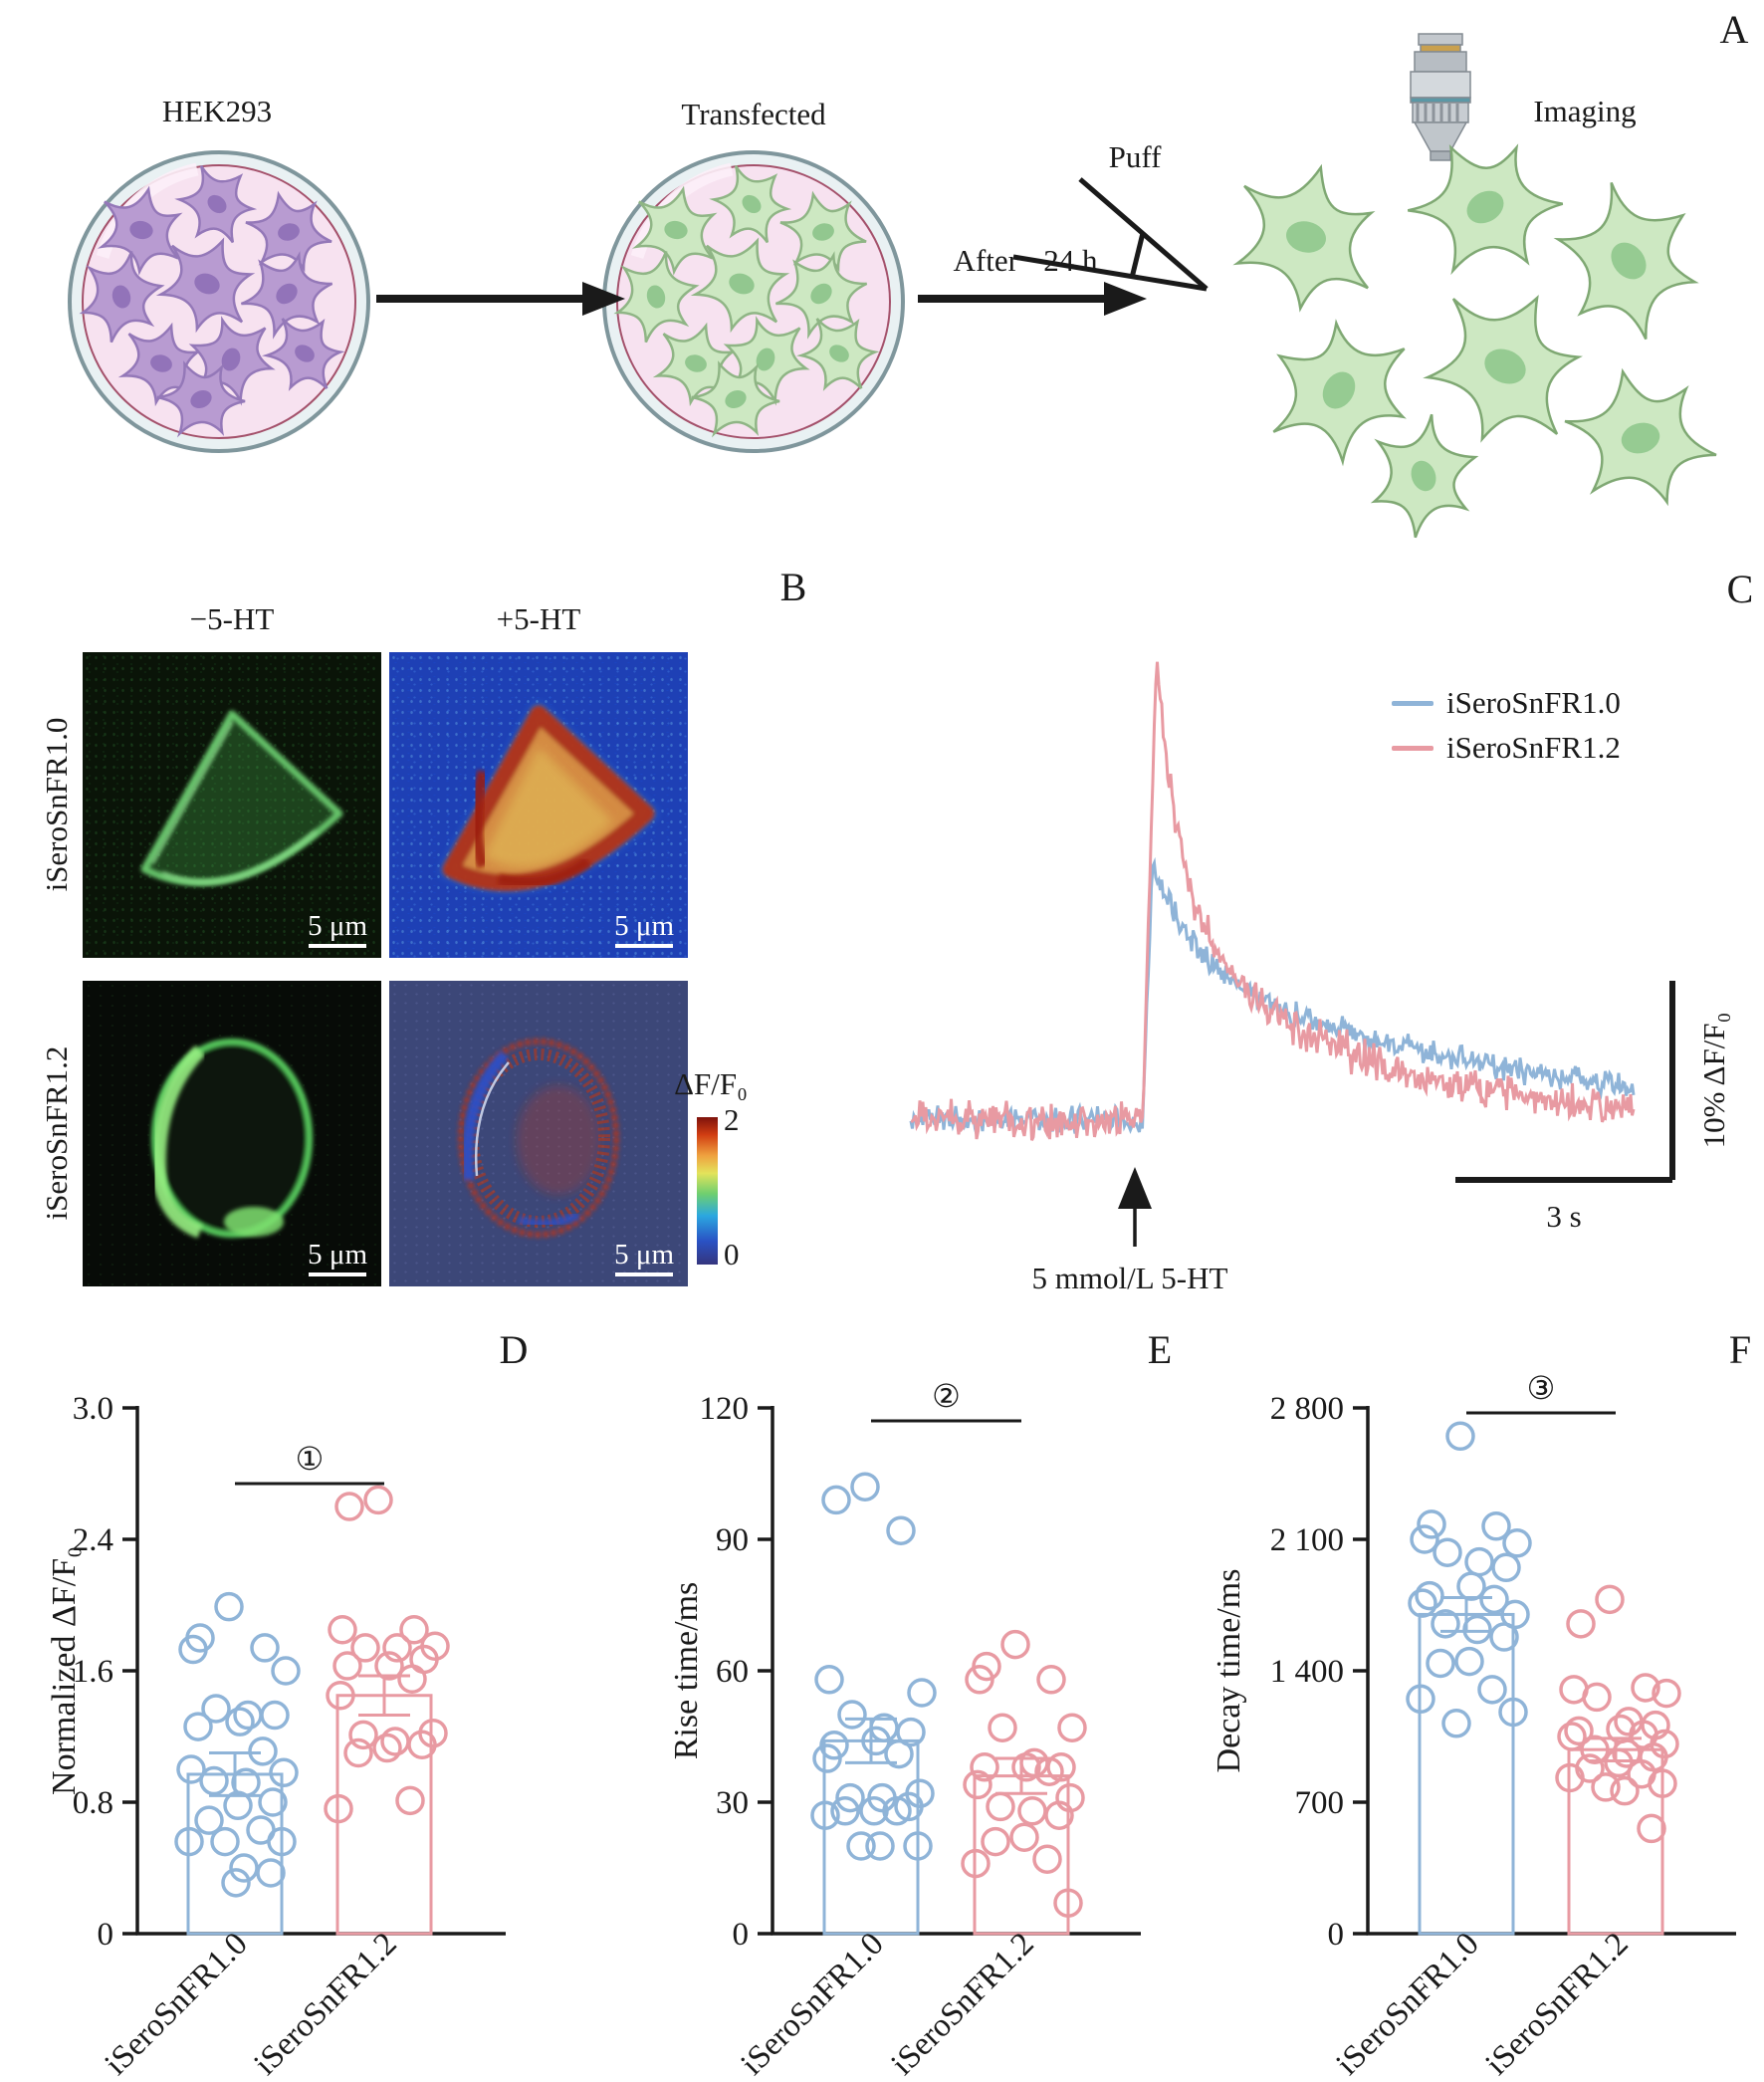 The width and height of the screenshot is (1764, 2082). I want to click on panel-label-d: D, so click(514, 1349).